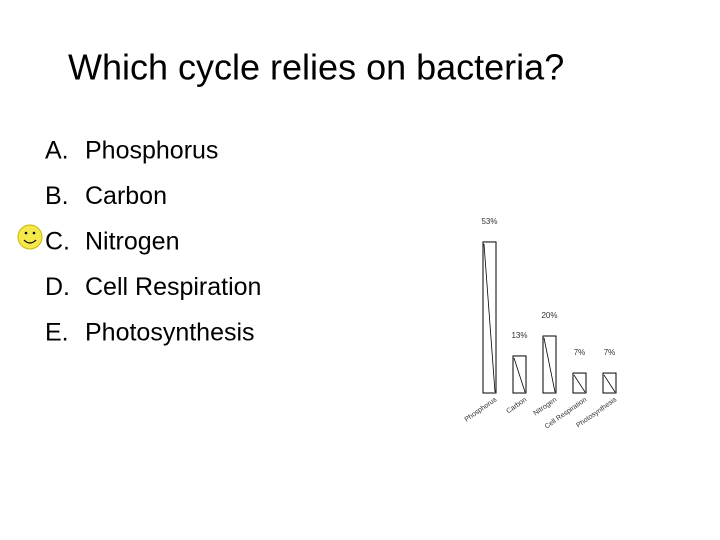  What do you see at coordinates (519, 335) in the screenshot?
I see `value-label: 13%` at bounding box center [519, 335].